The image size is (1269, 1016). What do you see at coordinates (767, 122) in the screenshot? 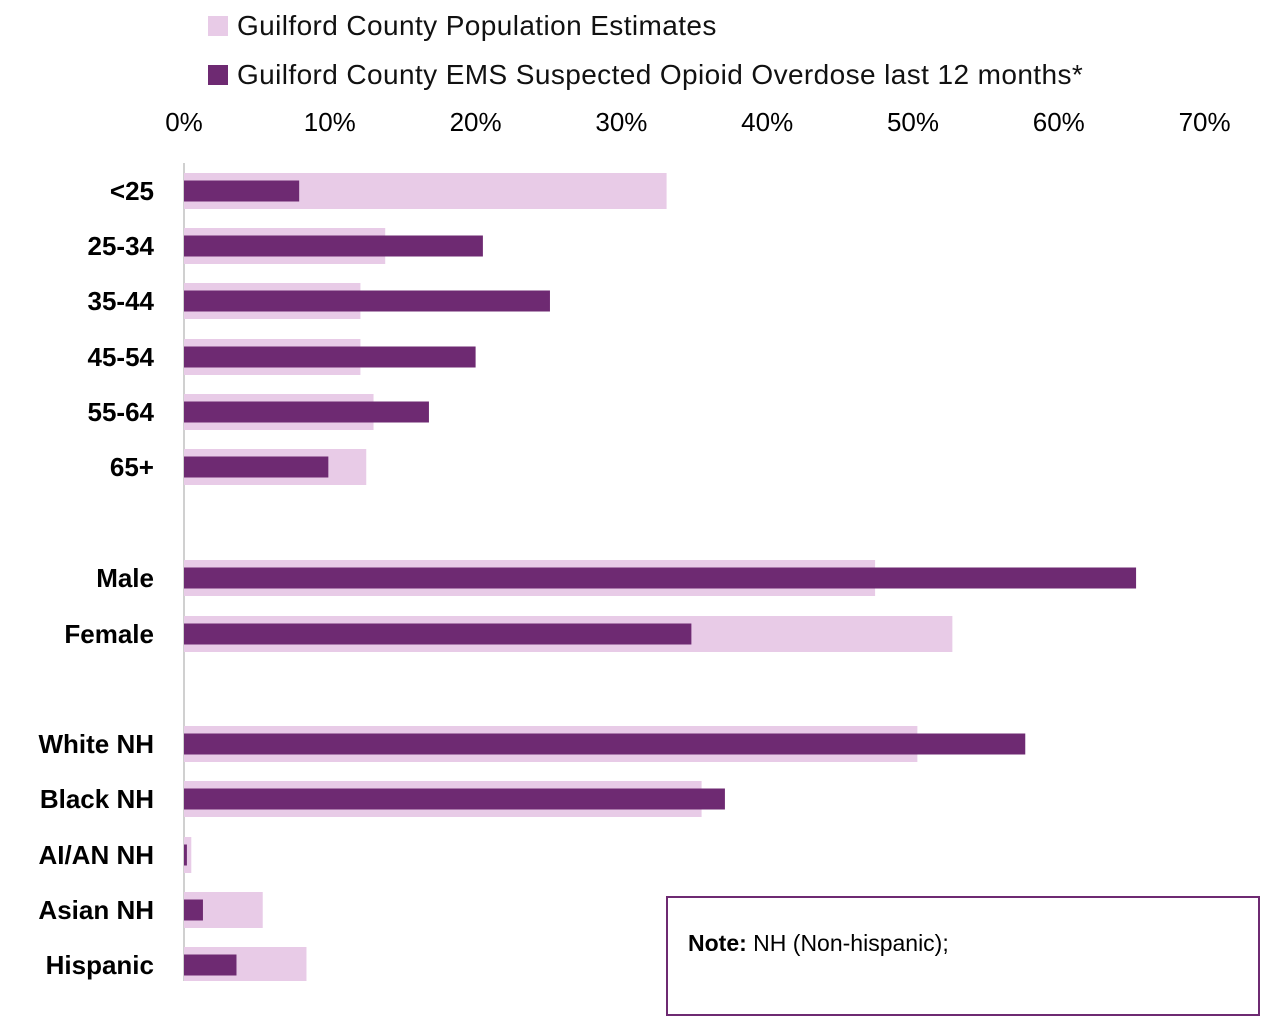
I see `x-tick-label: 40%` at bounding box center [767, 122].